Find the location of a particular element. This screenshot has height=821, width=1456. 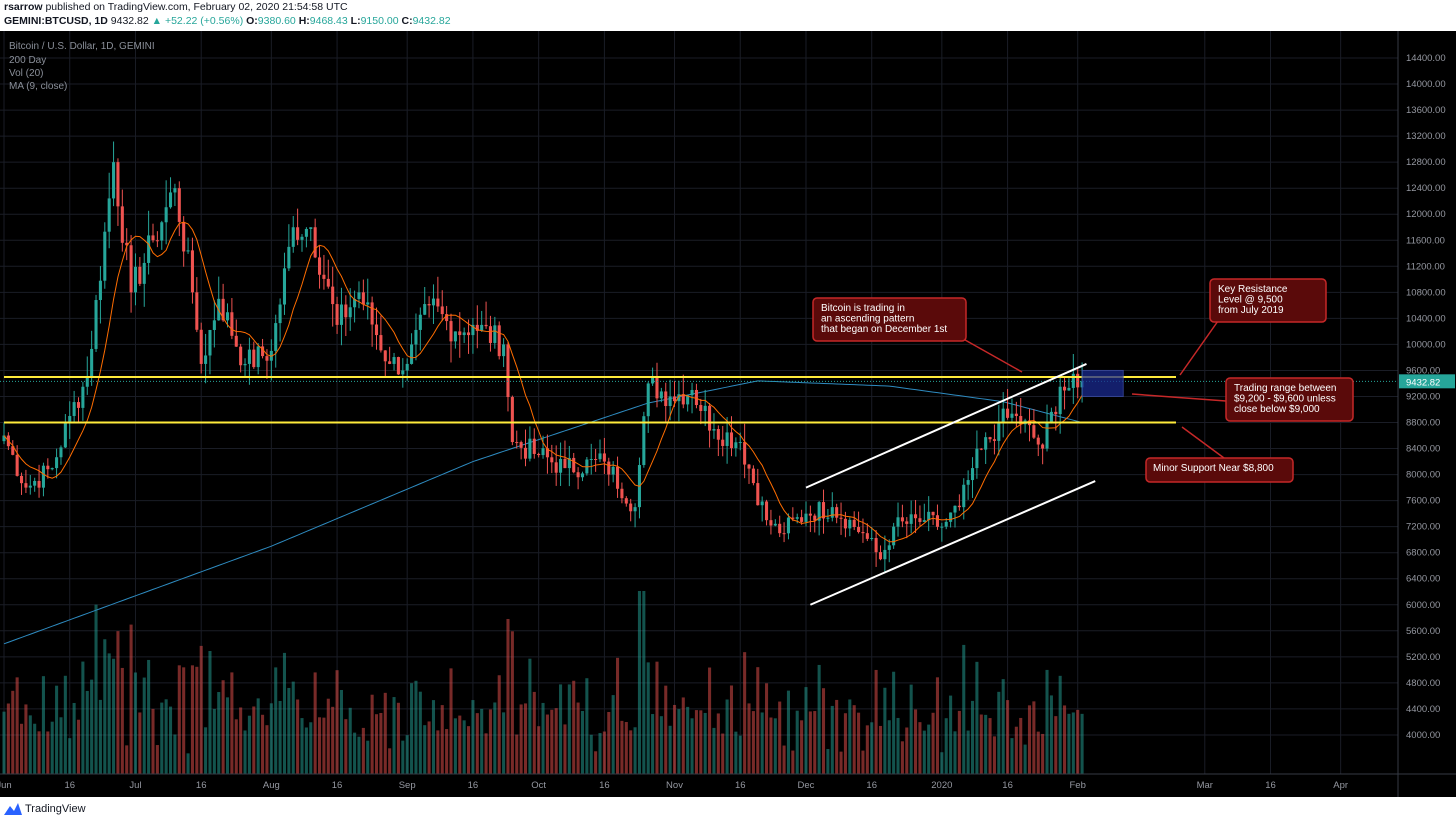

close-label: C: is located at coordinates (407, 21).